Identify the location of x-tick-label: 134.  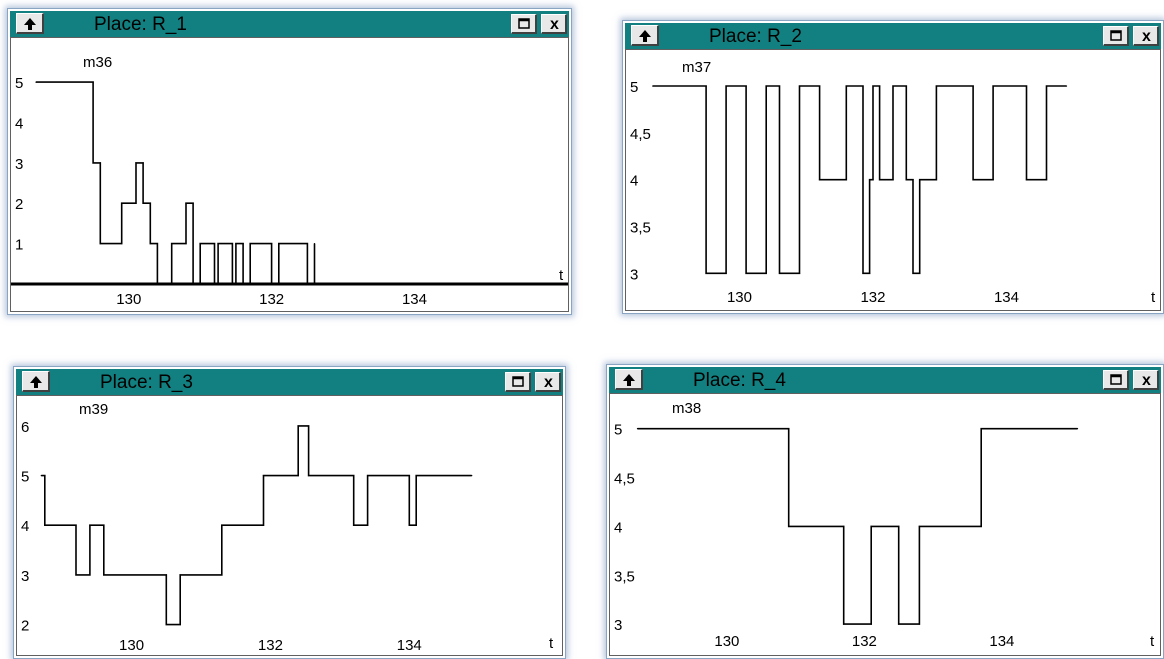
(1006, 297).